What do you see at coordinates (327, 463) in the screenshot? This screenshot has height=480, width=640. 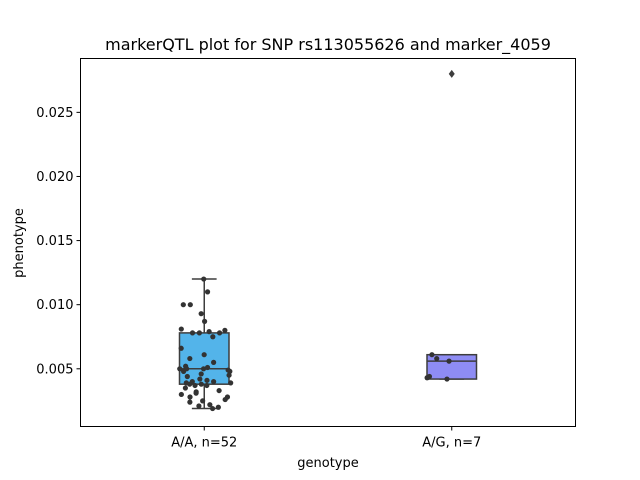 I see `x-axis-title: genotype` at bounding box center [327, 463].